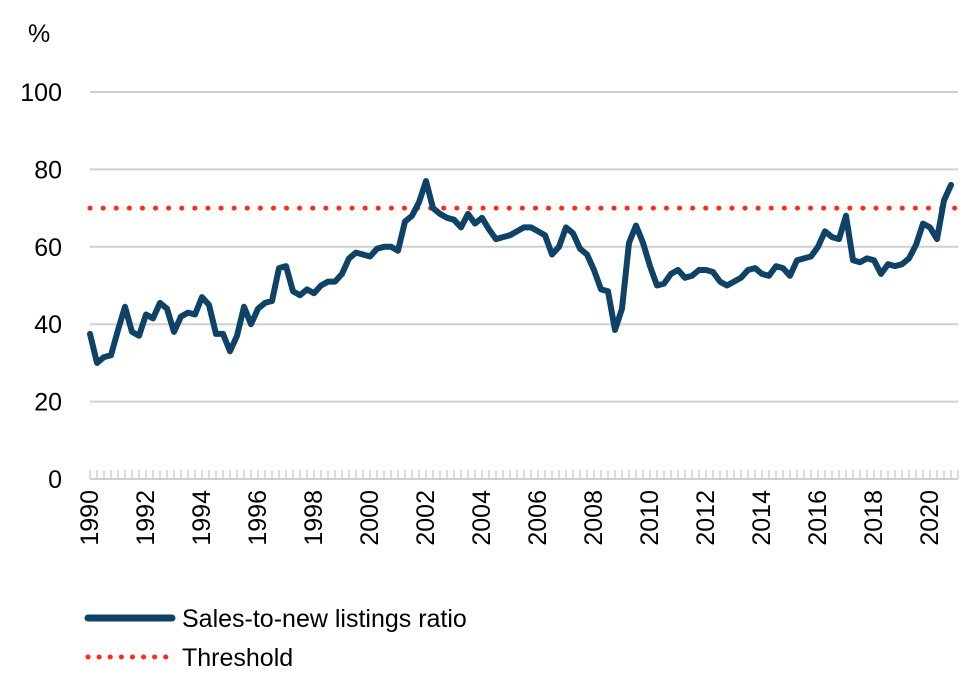 The width and height of the screenshot is (980, 691). What do you see at coordinates (41, 93) in the screenshot?
I see `y-tick-label: 100` at bounding box center [41, 93].